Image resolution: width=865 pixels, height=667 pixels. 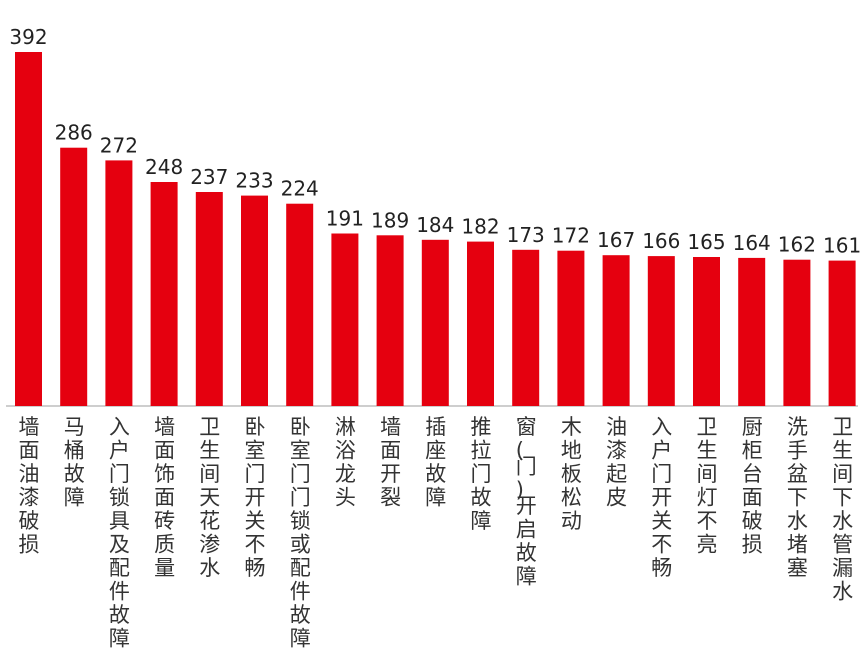 I want to click on value-label-13: 172, so click(x=571, y=236).